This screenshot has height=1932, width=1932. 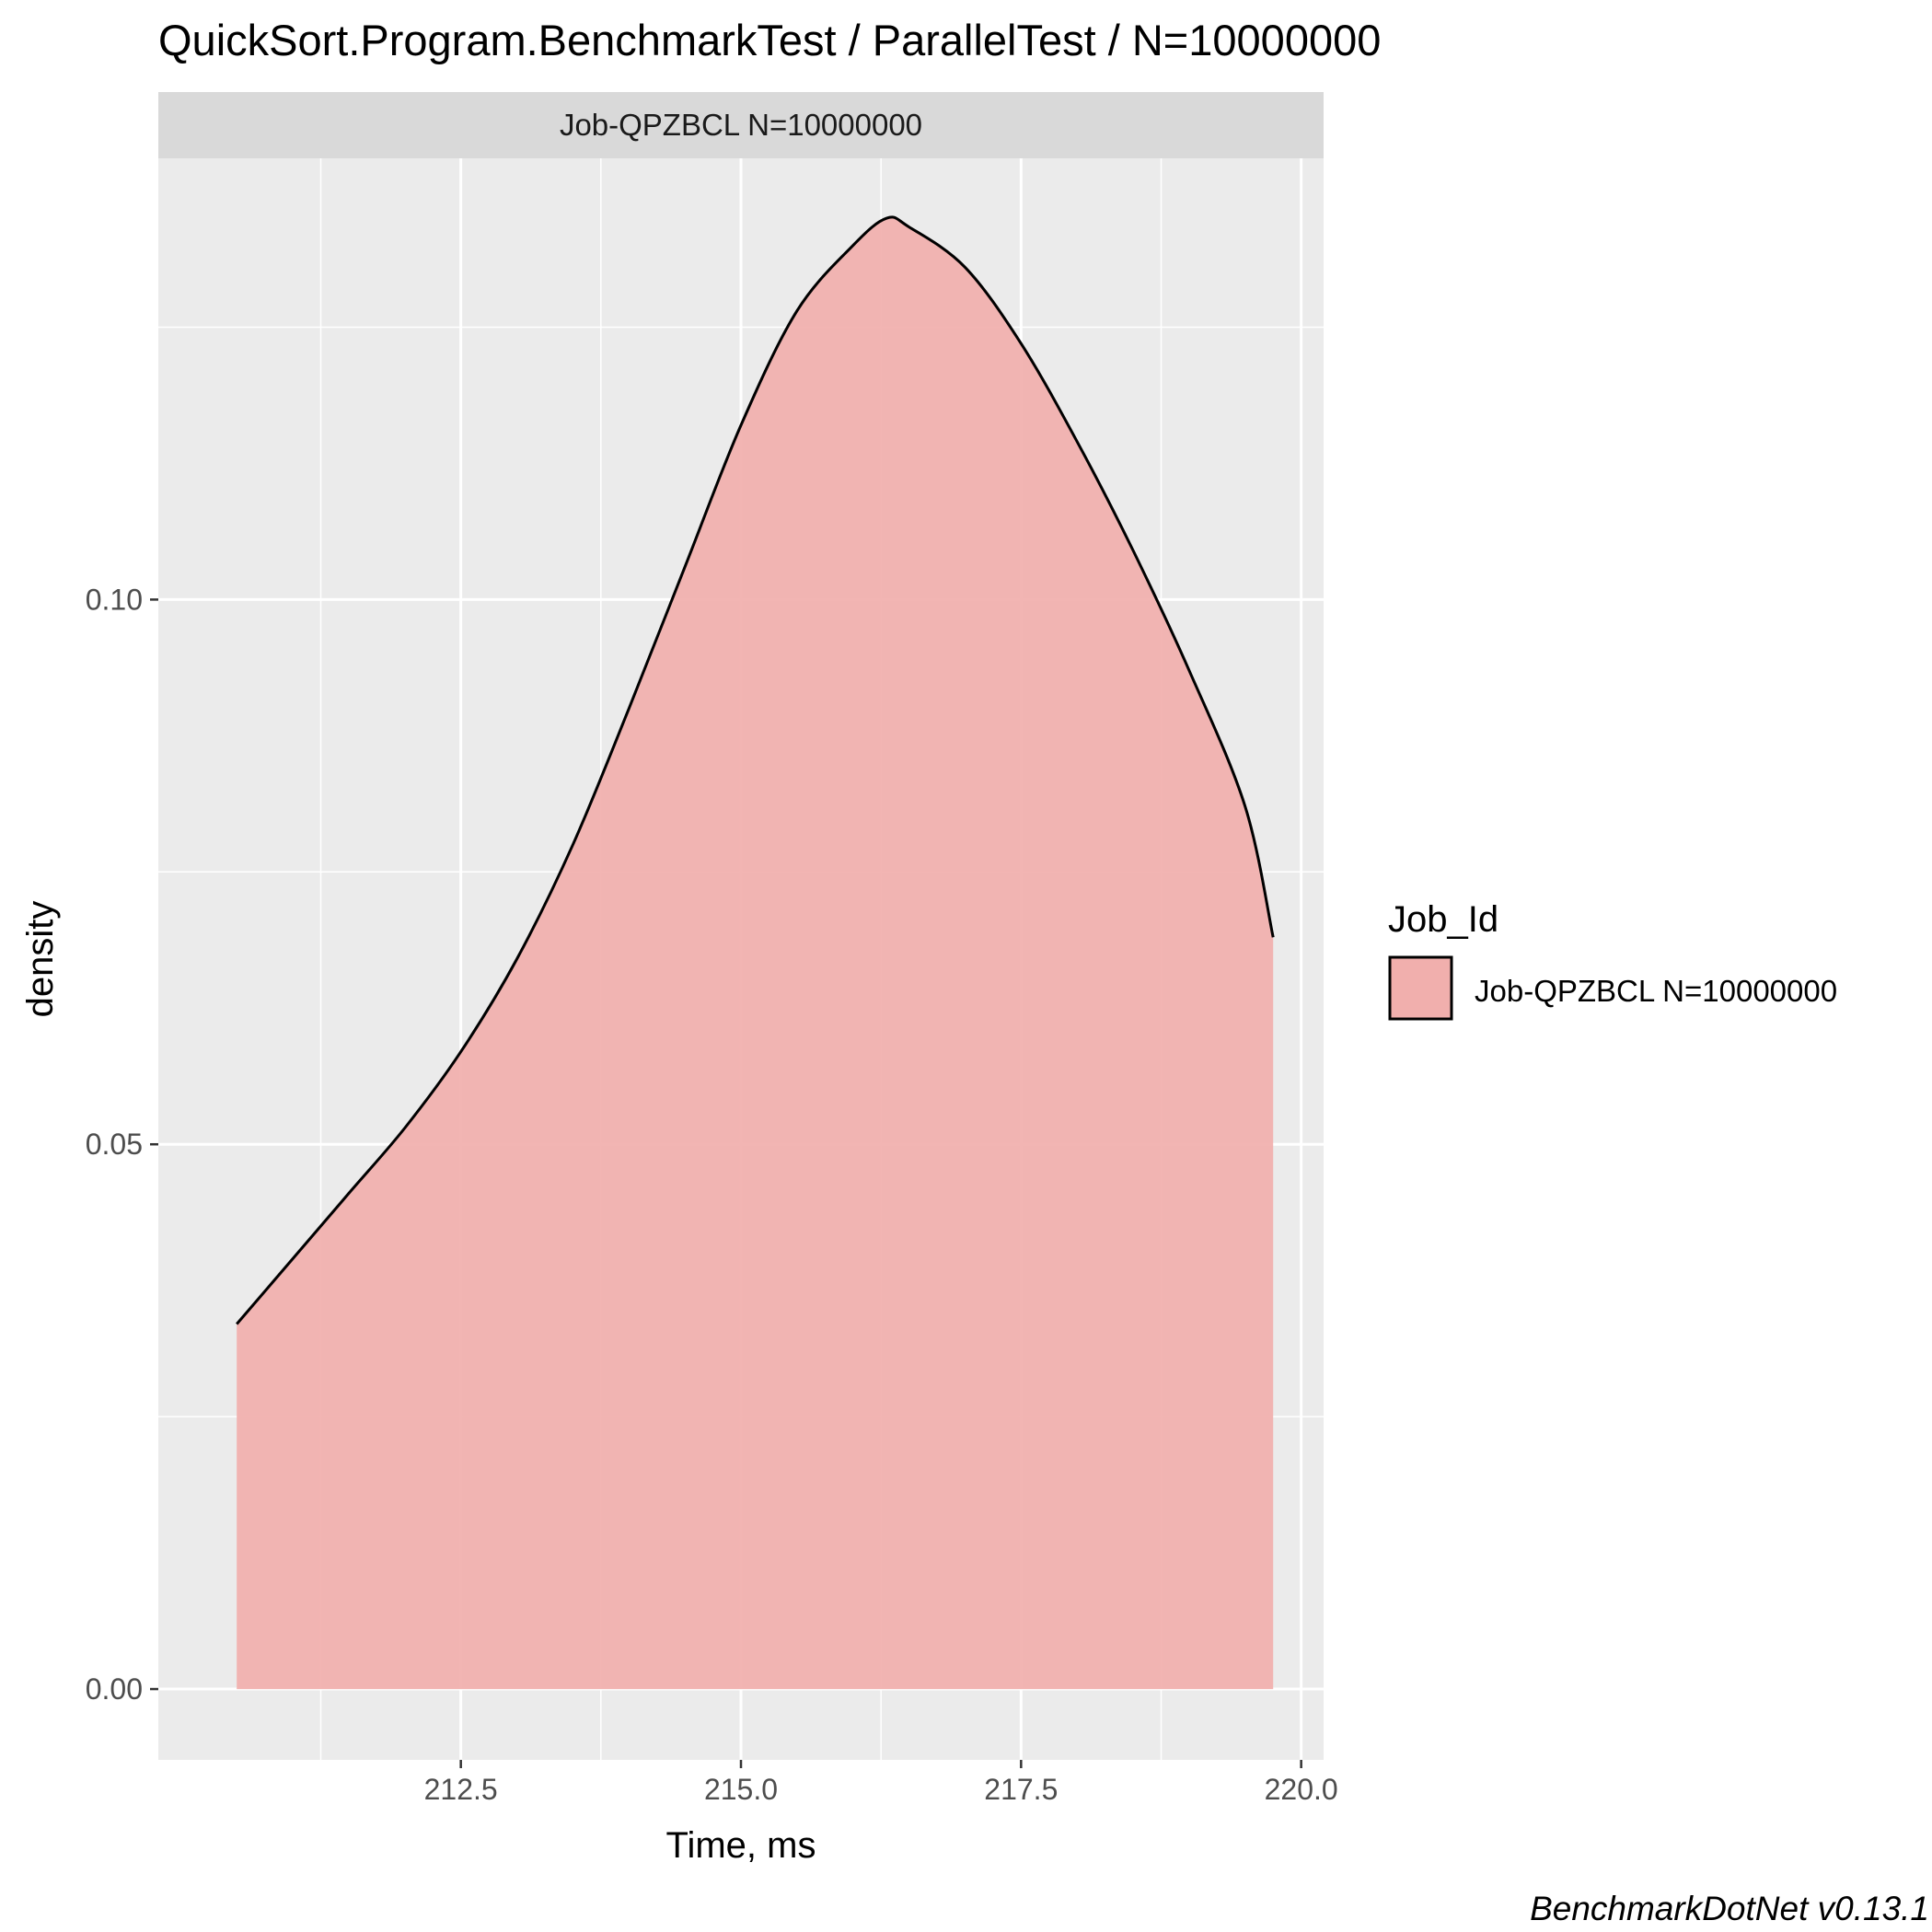 I want to click on facet-strip-label: Job-QPZBCL N=10000000, so click(x=741, y=125).